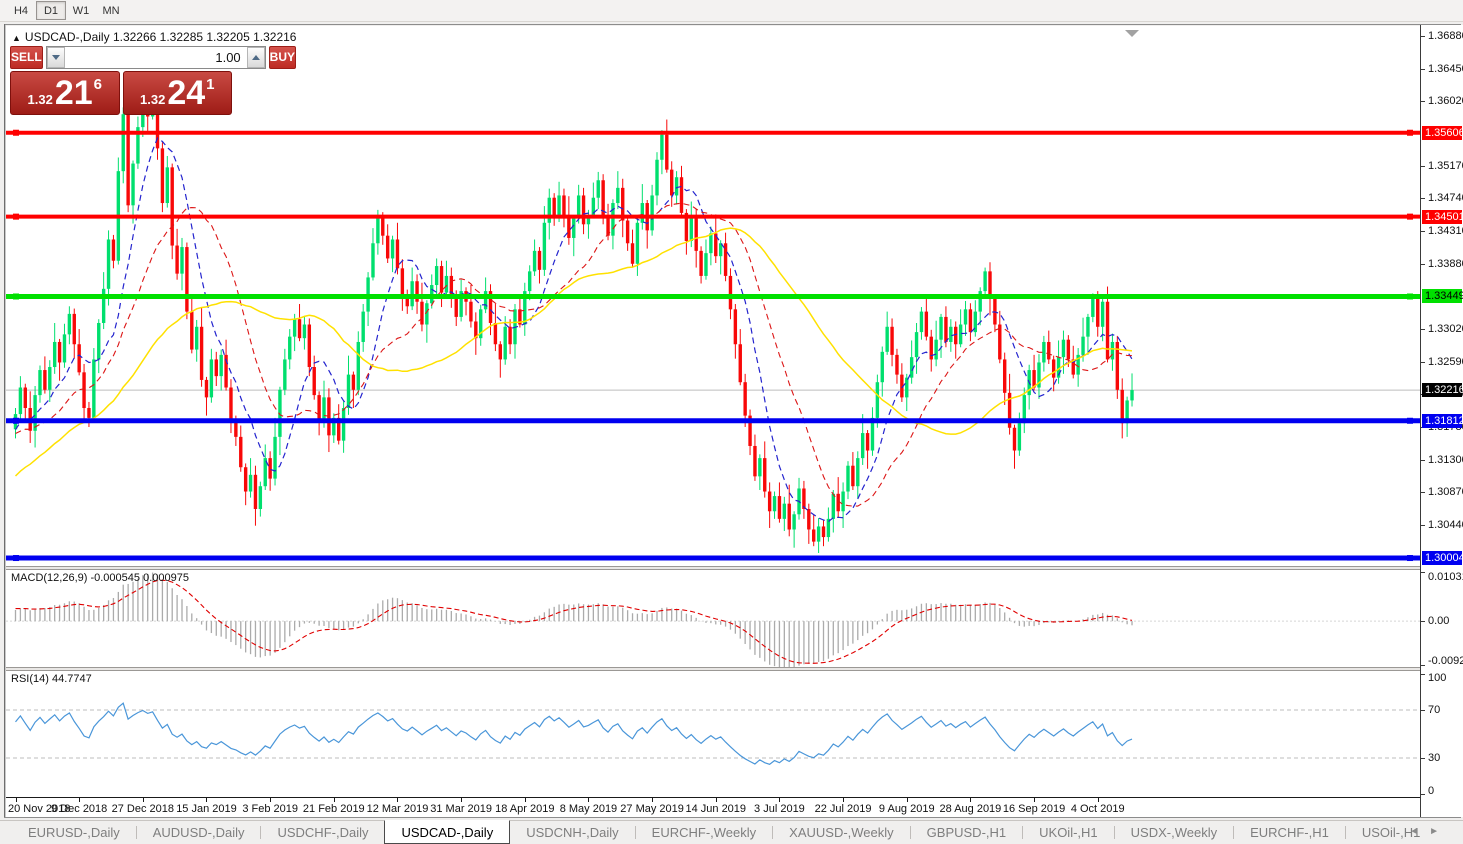 This screenshot has height=844, width=1463. I want to click on tab-scroll-left-icon: ◄, so click(1419, 831).